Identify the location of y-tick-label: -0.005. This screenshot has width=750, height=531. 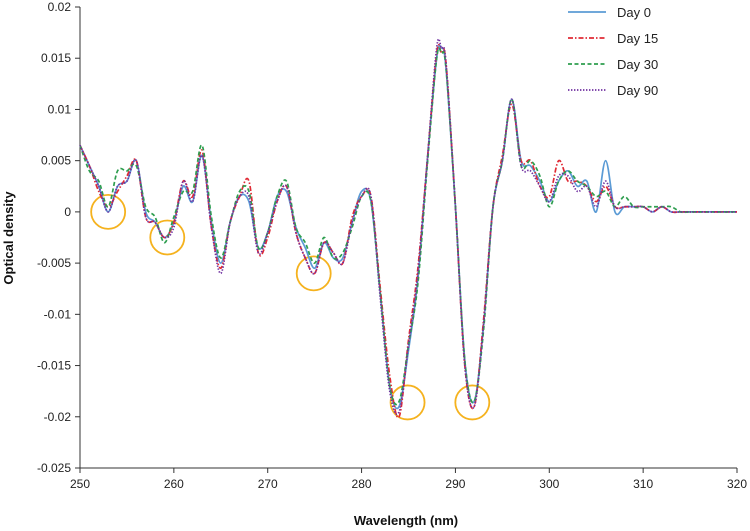
(54, 263).